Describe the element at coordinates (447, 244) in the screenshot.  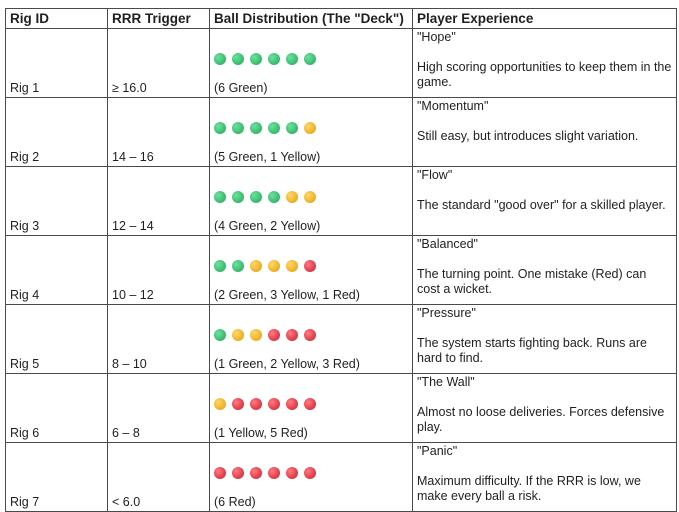
I see `experience-name: "Balanced"` at that location.